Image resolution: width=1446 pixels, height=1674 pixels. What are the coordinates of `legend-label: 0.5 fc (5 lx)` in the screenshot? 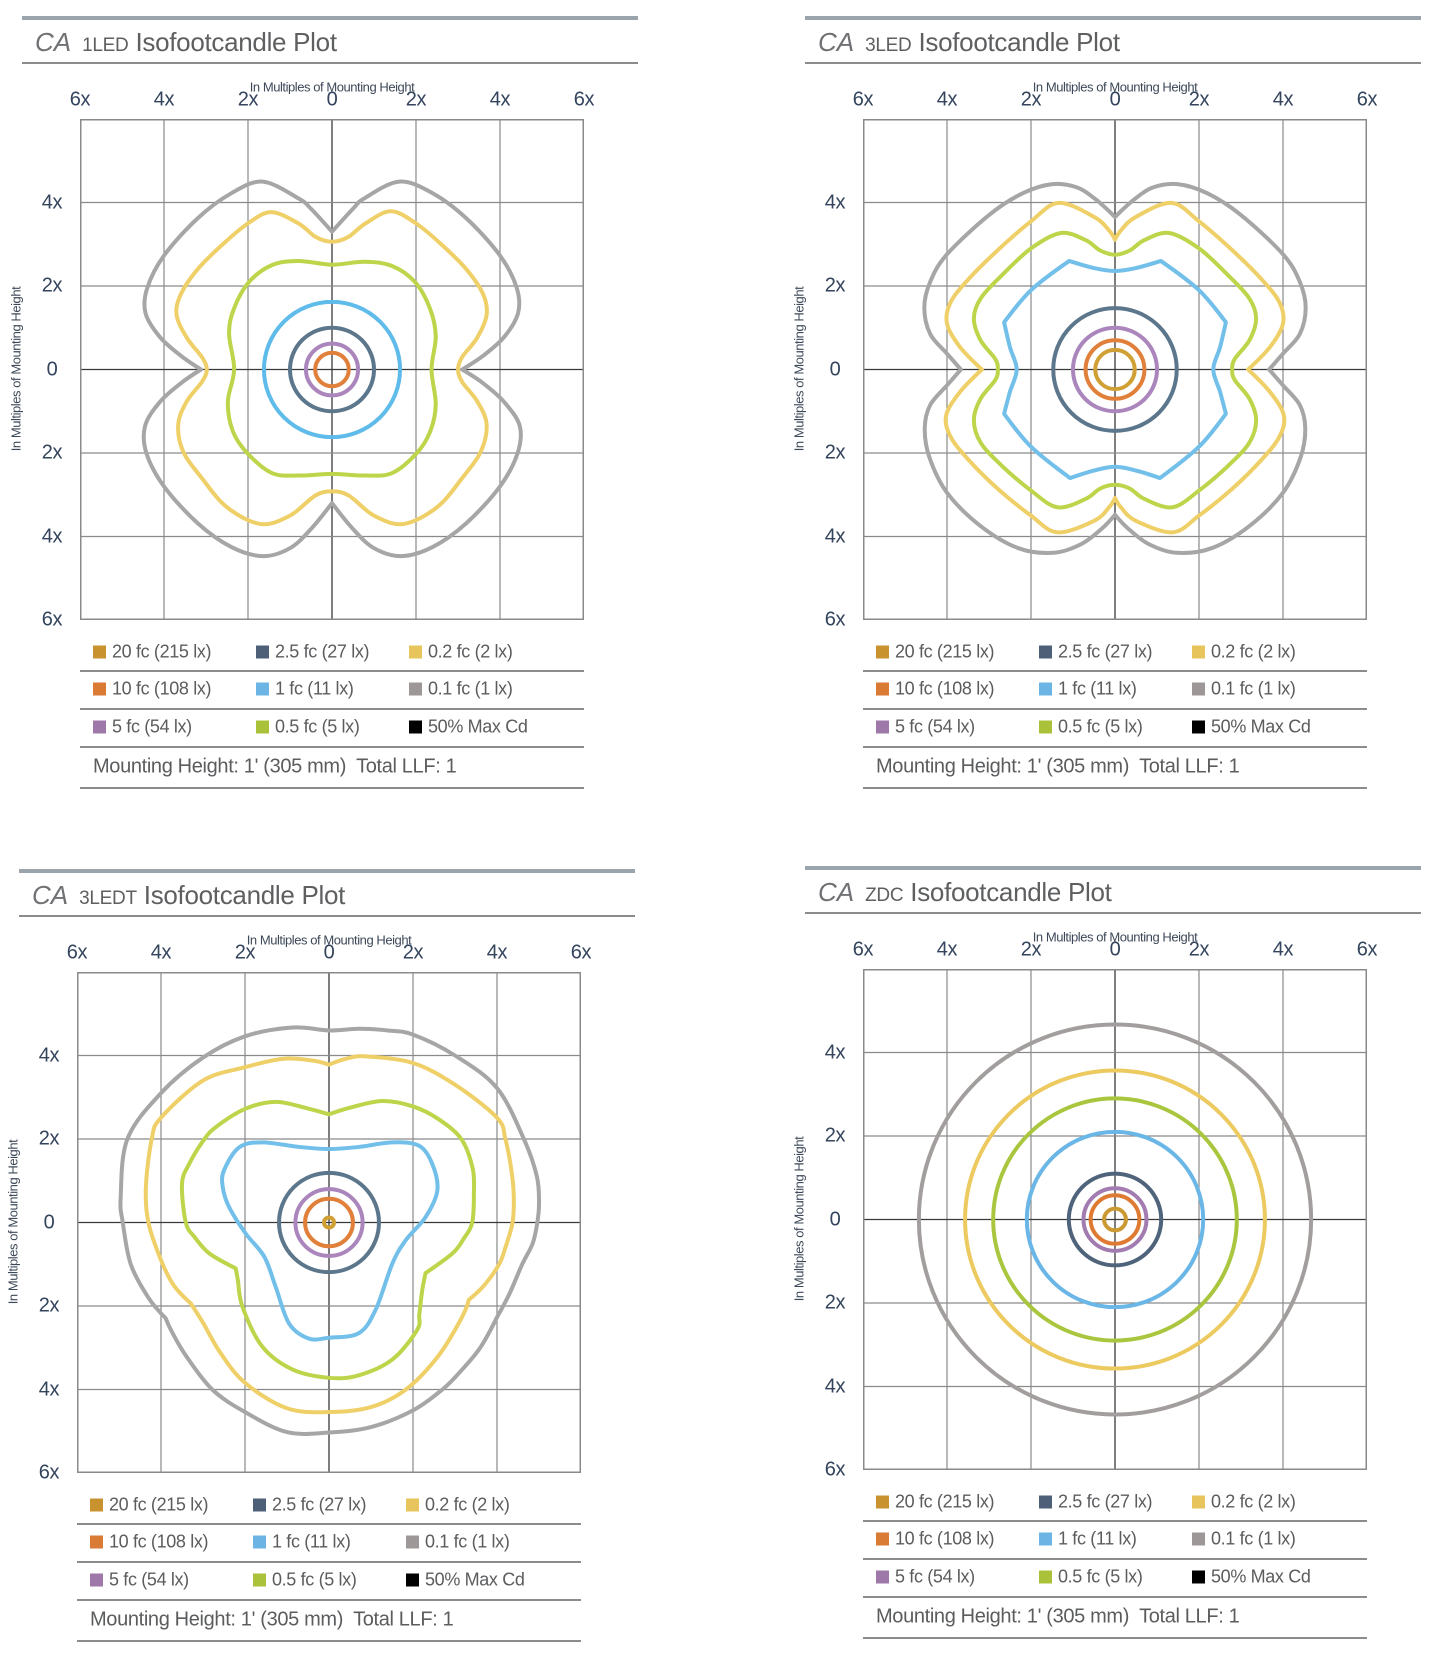 It's located at (1100, 1576).